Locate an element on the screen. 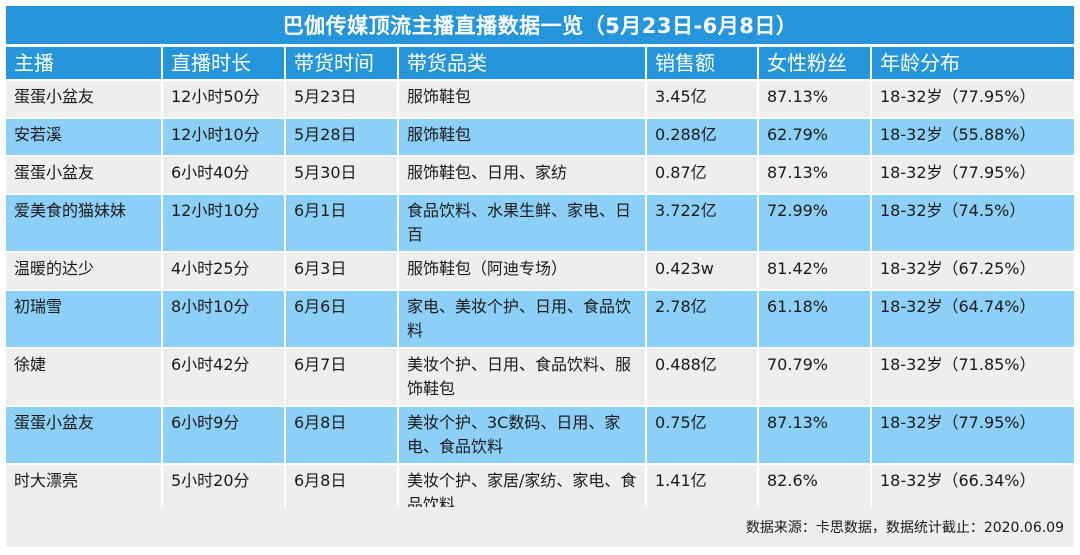  cell-female-fans: 61.18% is located at coordinates (815, 320).